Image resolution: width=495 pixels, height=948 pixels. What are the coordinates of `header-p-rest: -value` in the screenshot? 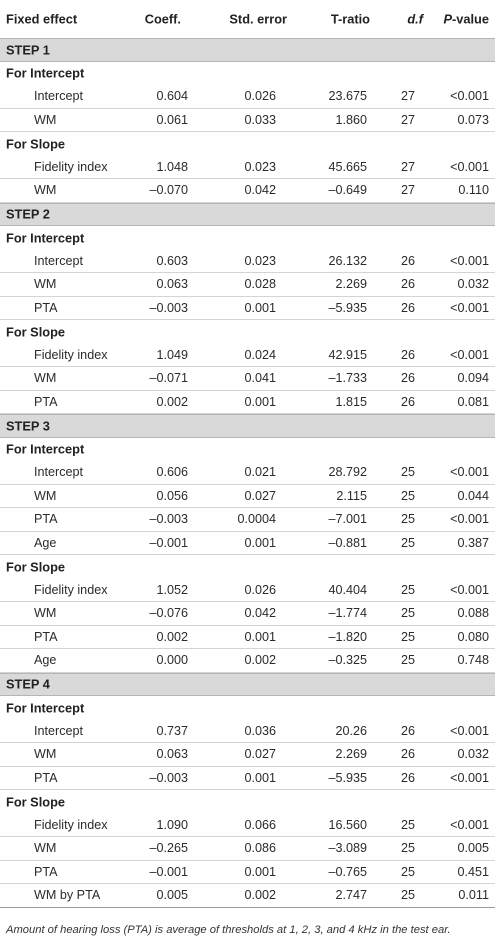 It's located at (470, 19).